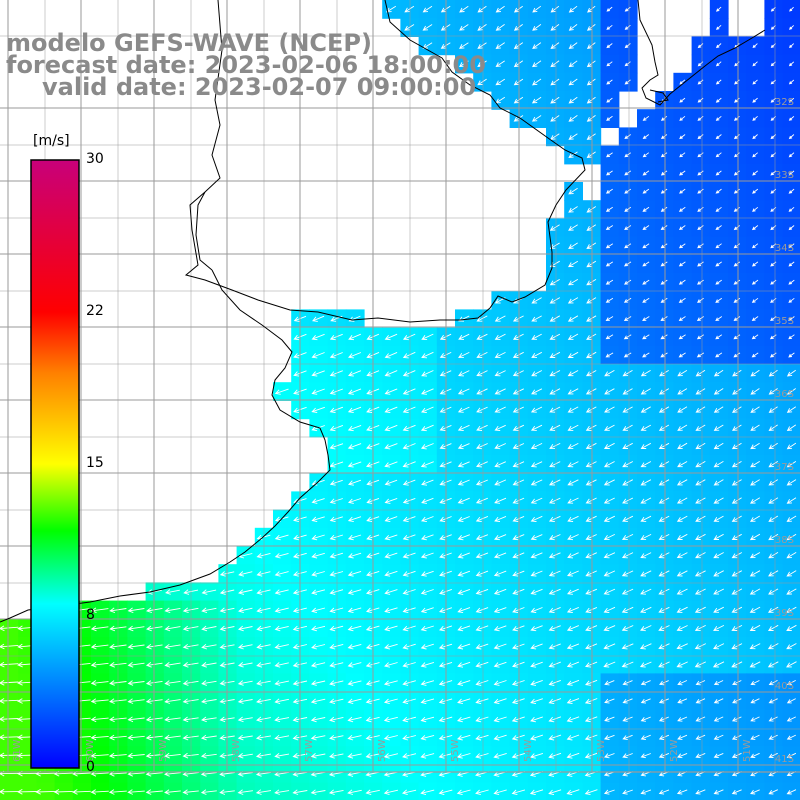 The image size is (800, 800). Describe the element at coordinates (246, 65) in the screenshot. I see `forecast-date: forecast date: 2023-02-06 18:00:00` at that location.